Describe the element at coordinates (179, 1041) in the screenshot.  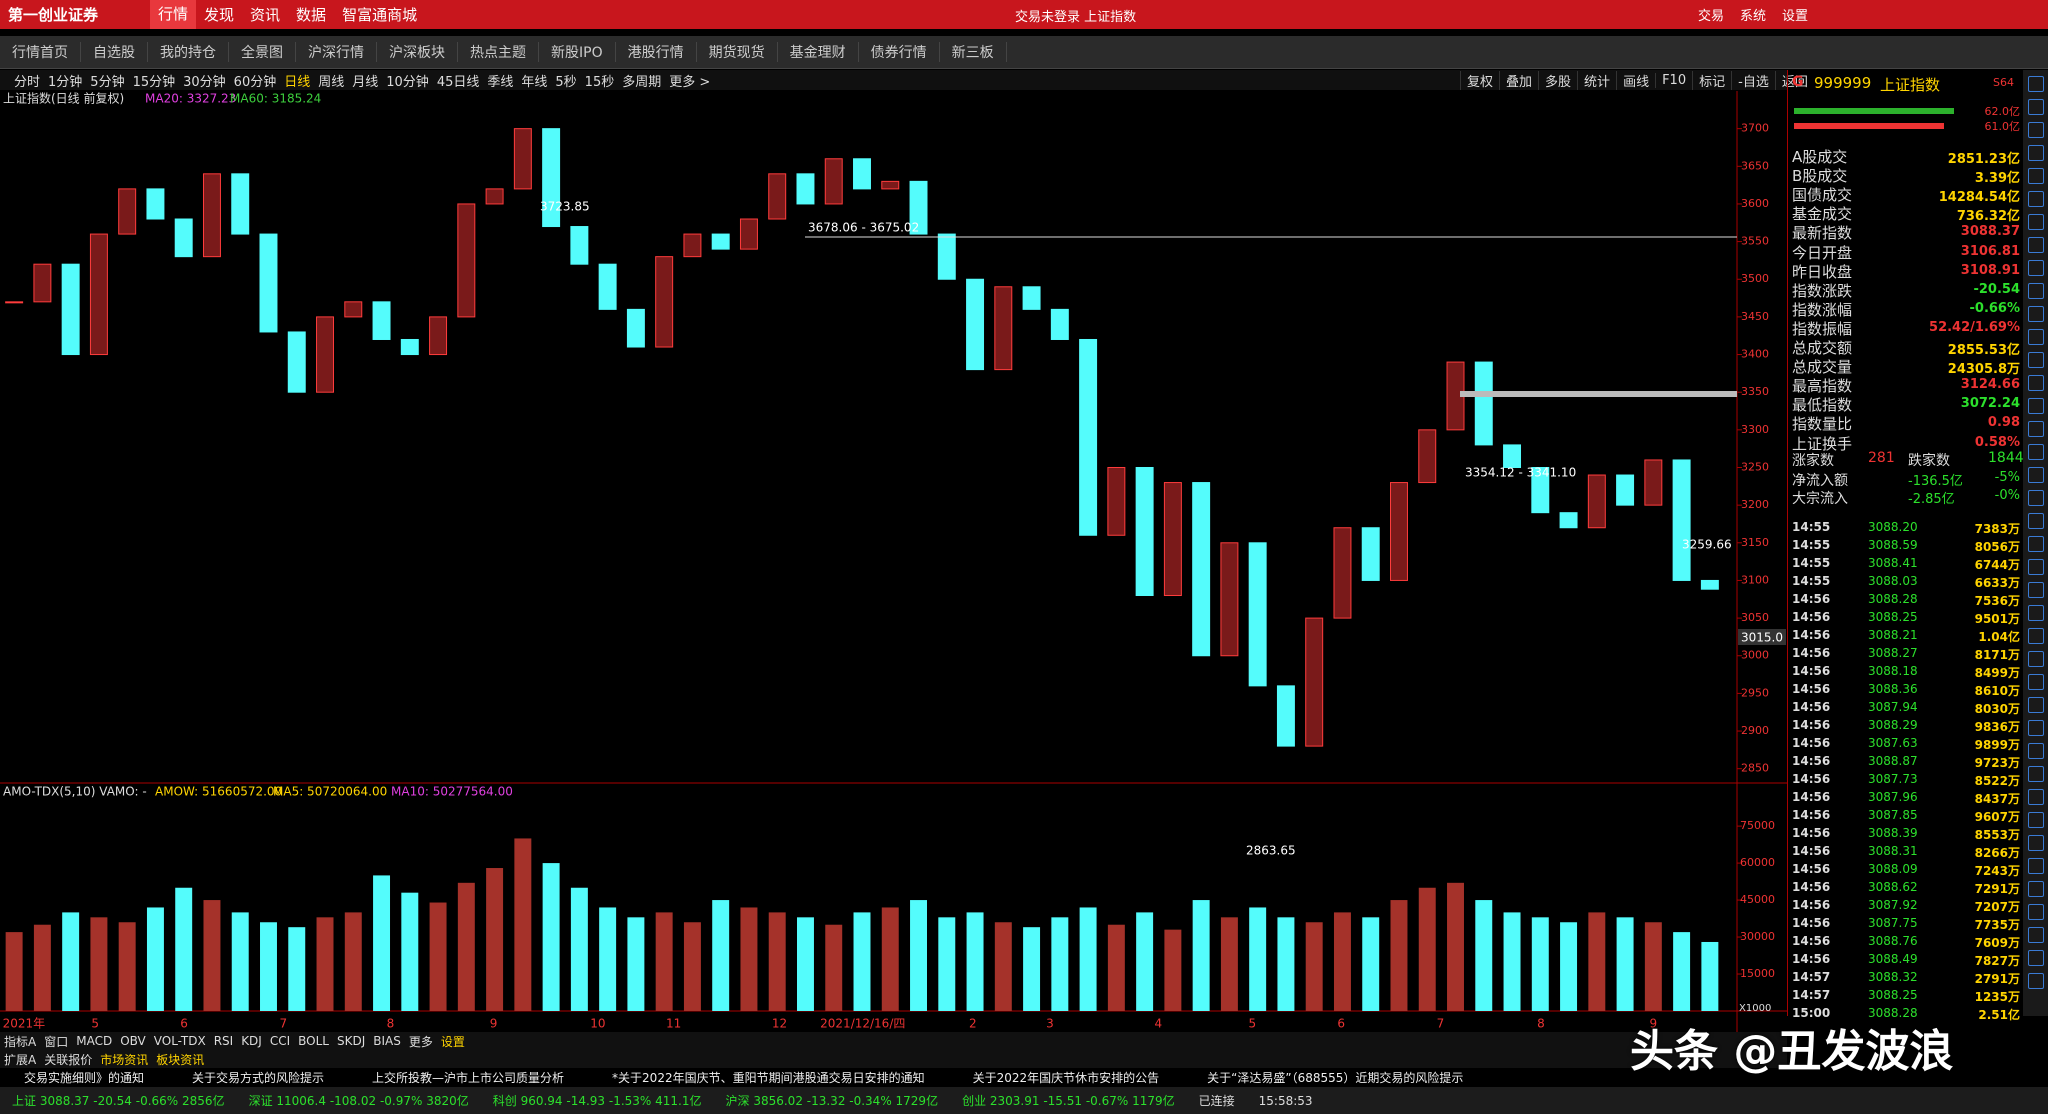
I see `indicator-tab: VOL-TDX` at that location.